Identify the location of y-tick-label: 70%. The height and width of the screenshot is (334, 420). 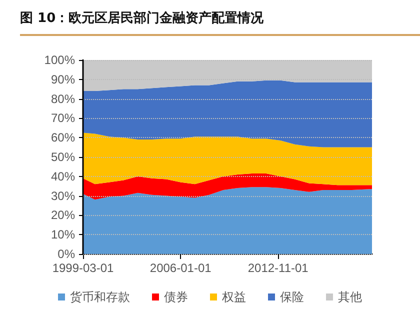
(63, 118).